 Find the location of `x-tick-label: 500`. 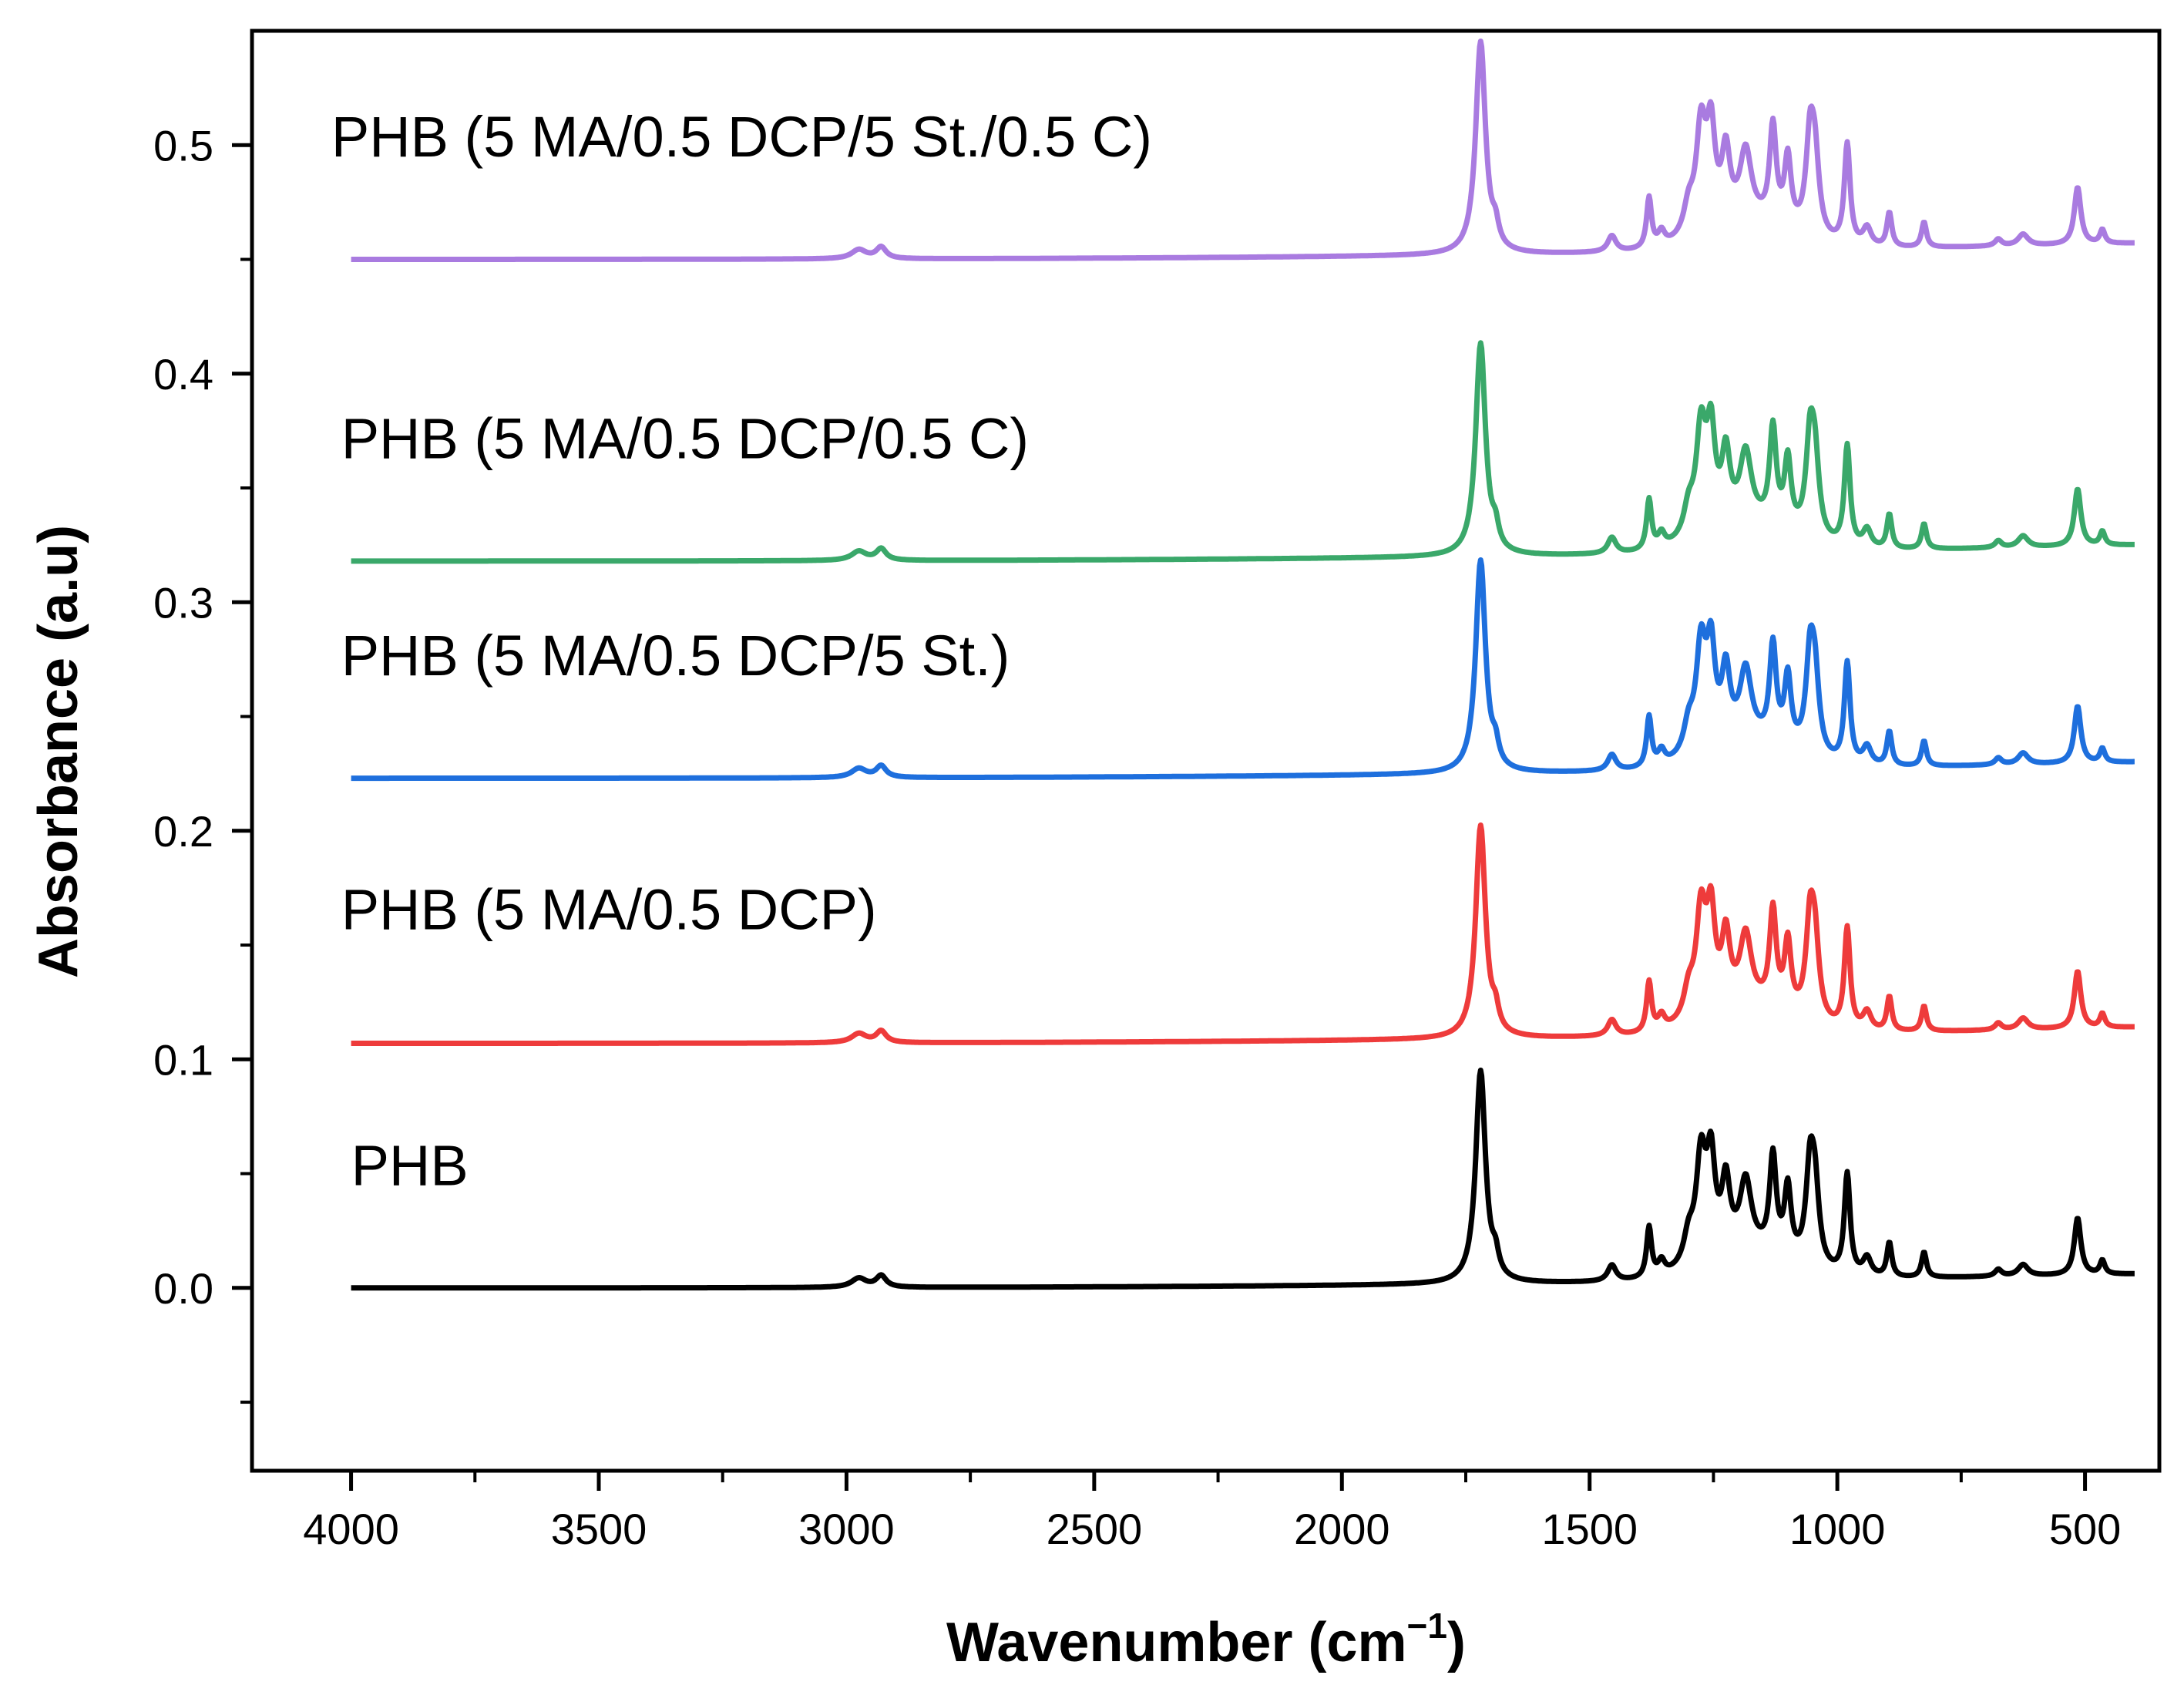

x-tick-label: 500 is located at coordinates (2085, 1529).